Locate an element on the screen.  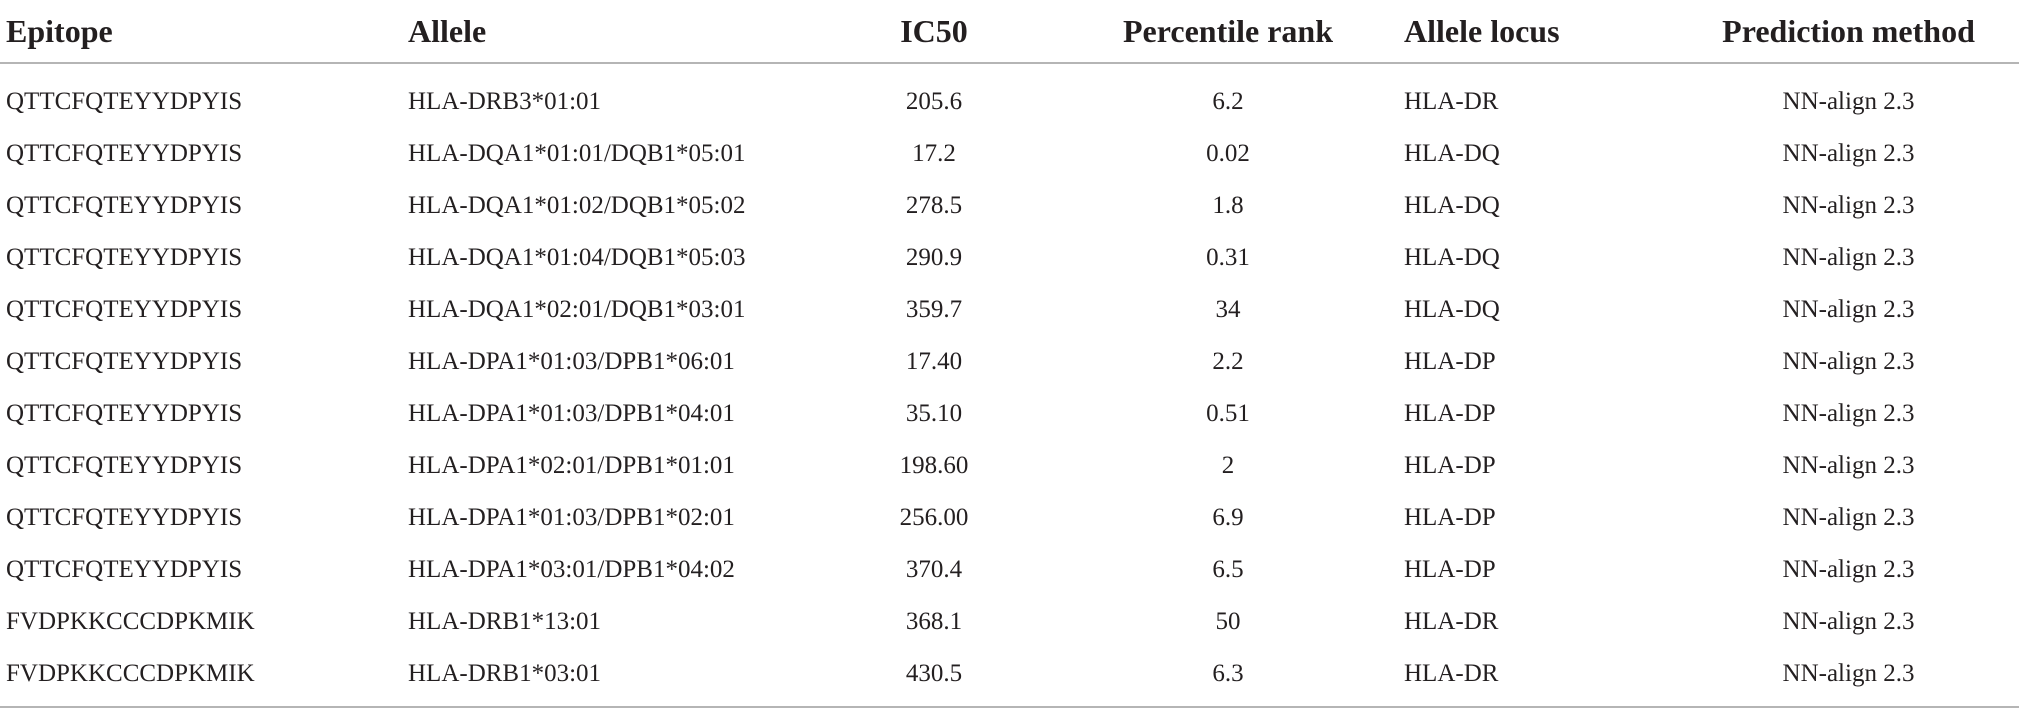
cell-percentile-rank: 6.9 is located at coordinates (1228, 517).